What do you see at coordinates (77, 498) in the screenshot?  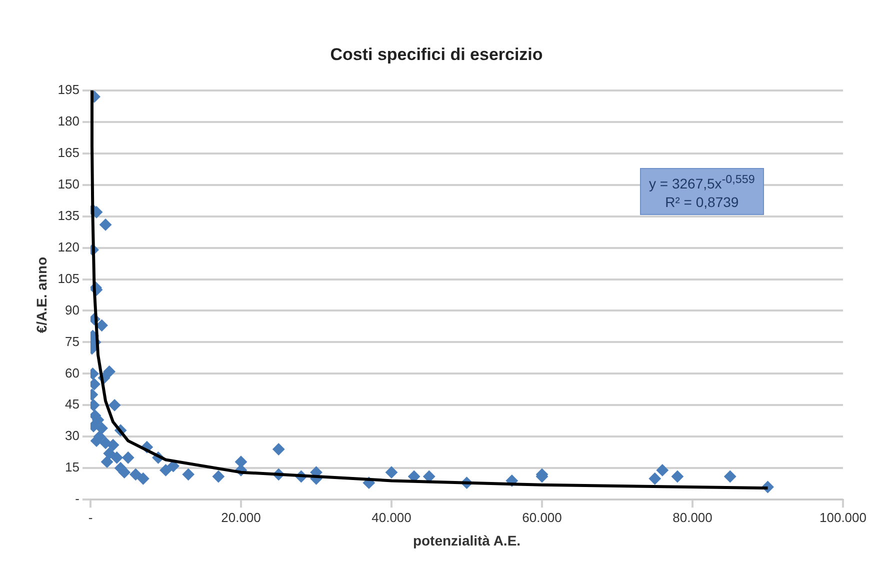 I see `y-tick-label: -` at bounding box center [77, 498].